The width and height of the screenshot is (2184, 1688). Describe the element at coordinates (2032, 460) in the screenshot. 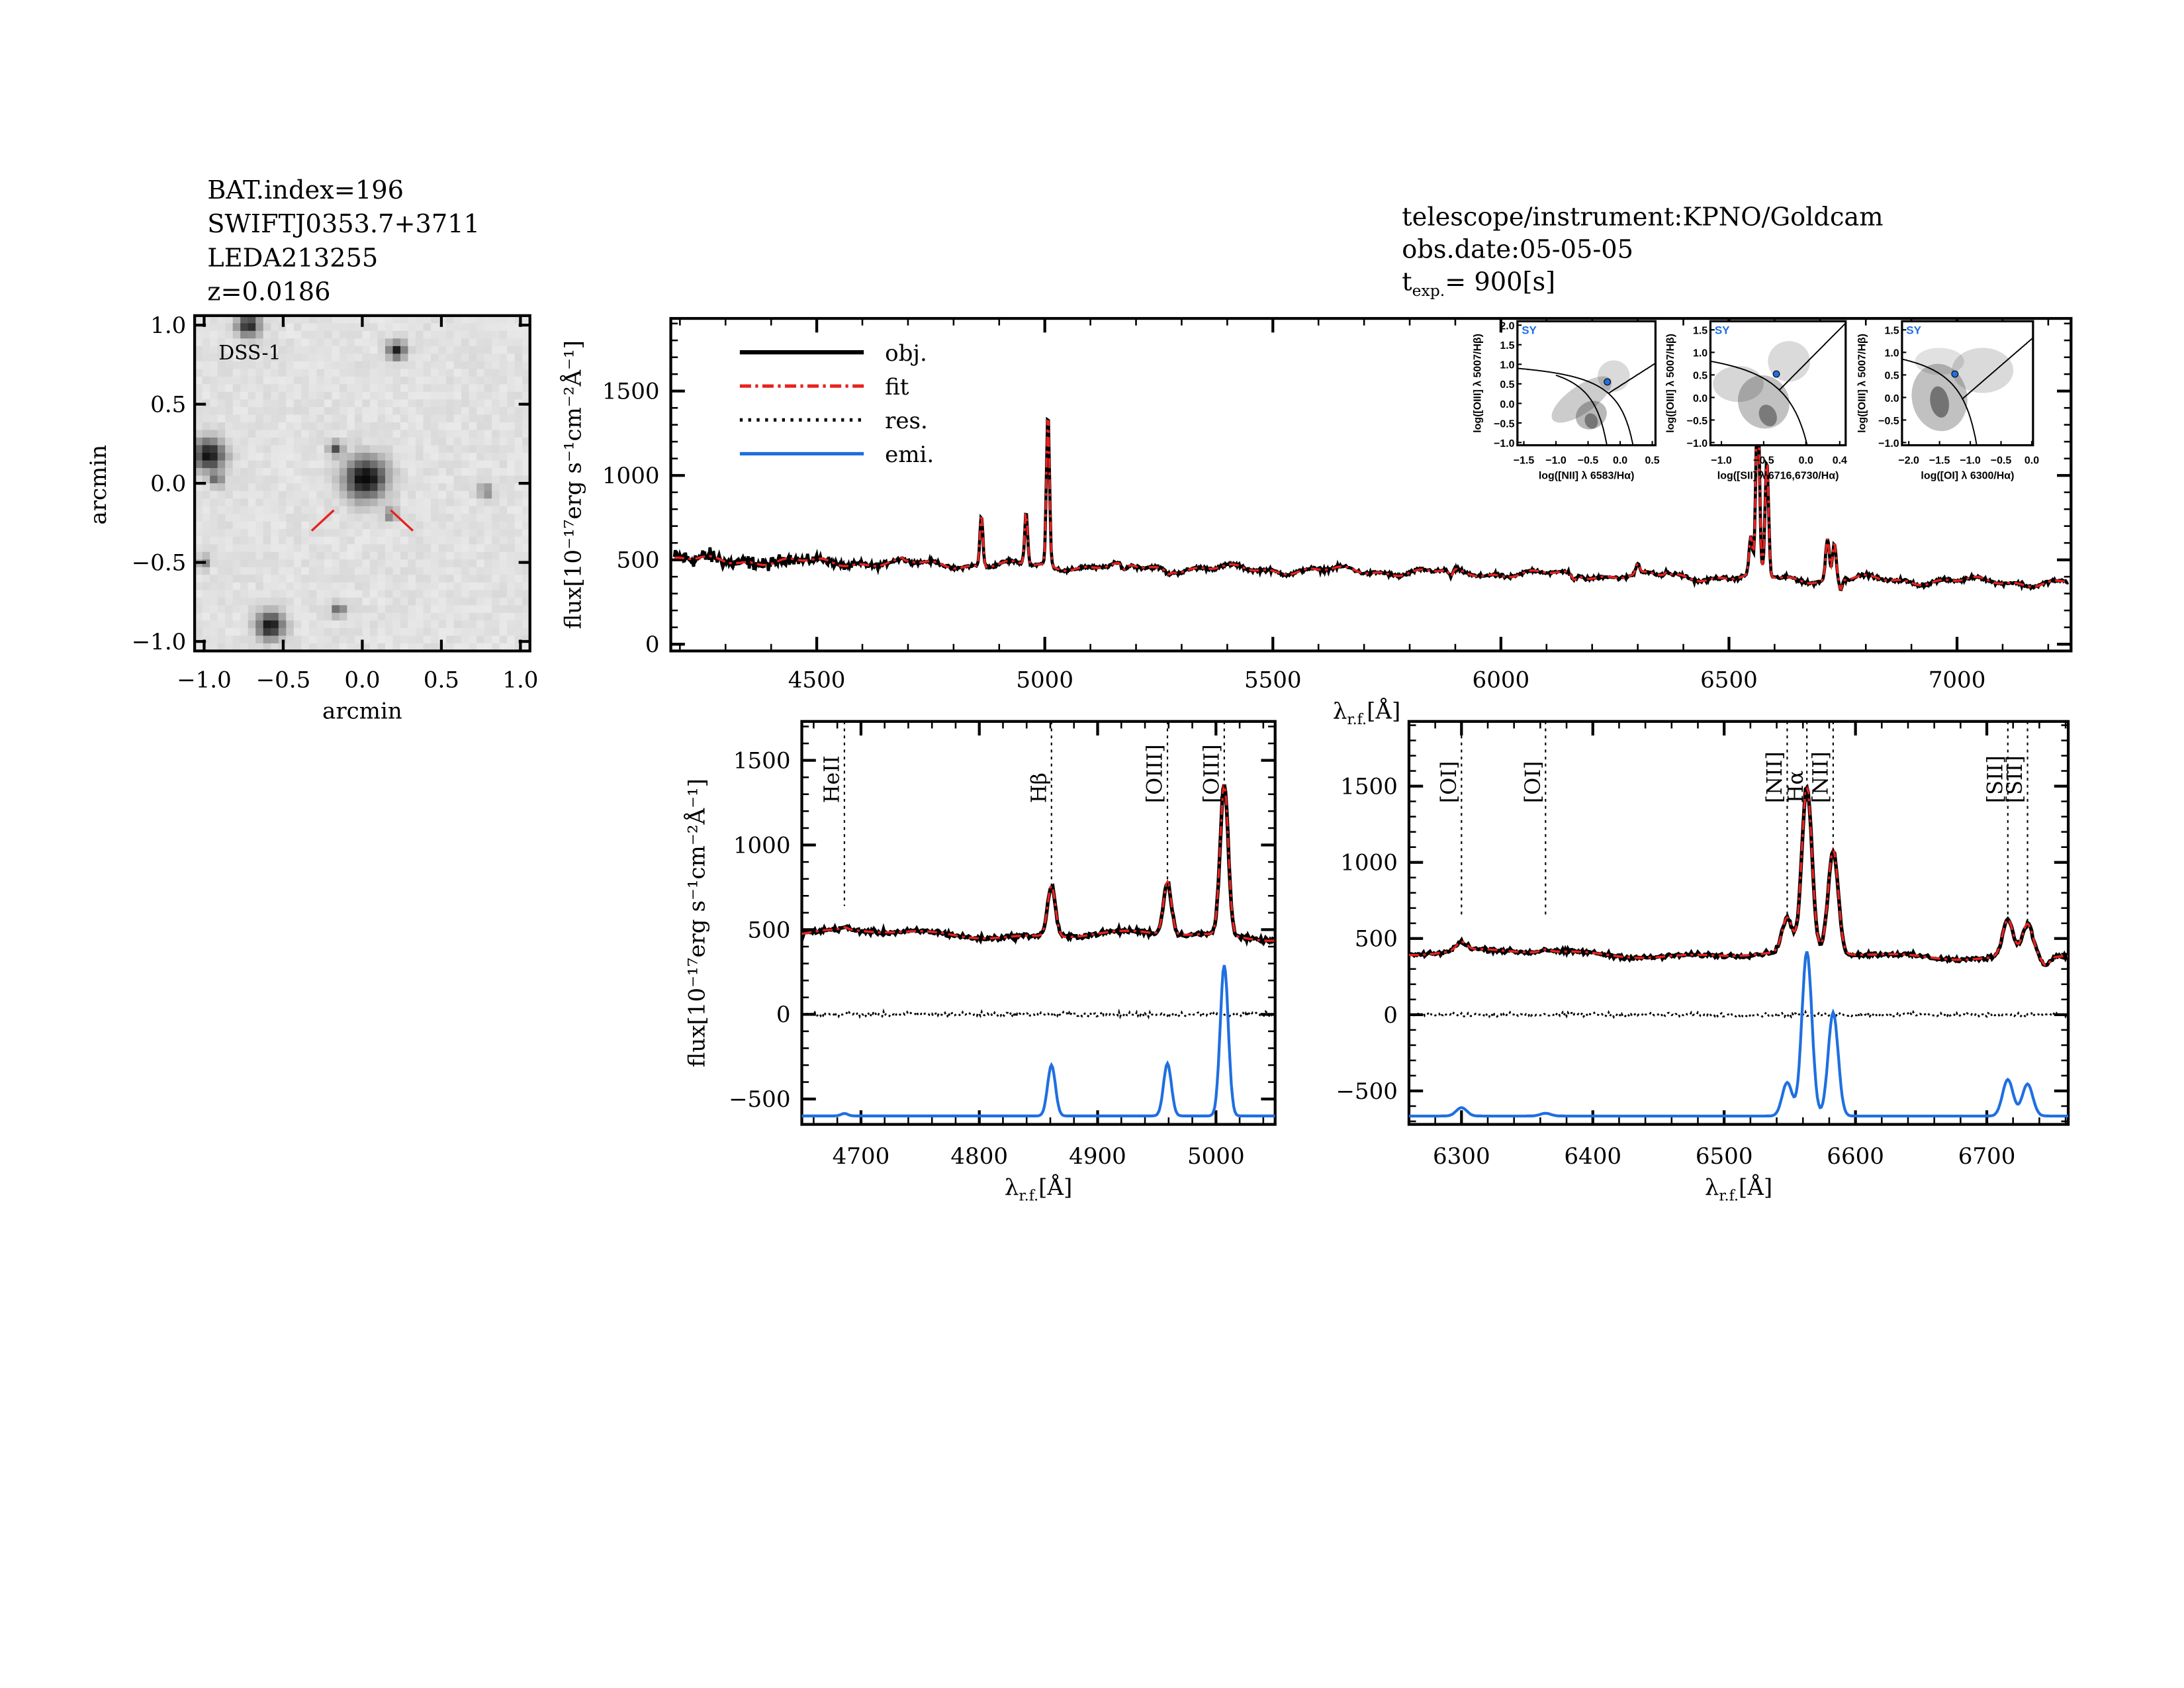

I see `x-tick-label: 0.0` at that location.